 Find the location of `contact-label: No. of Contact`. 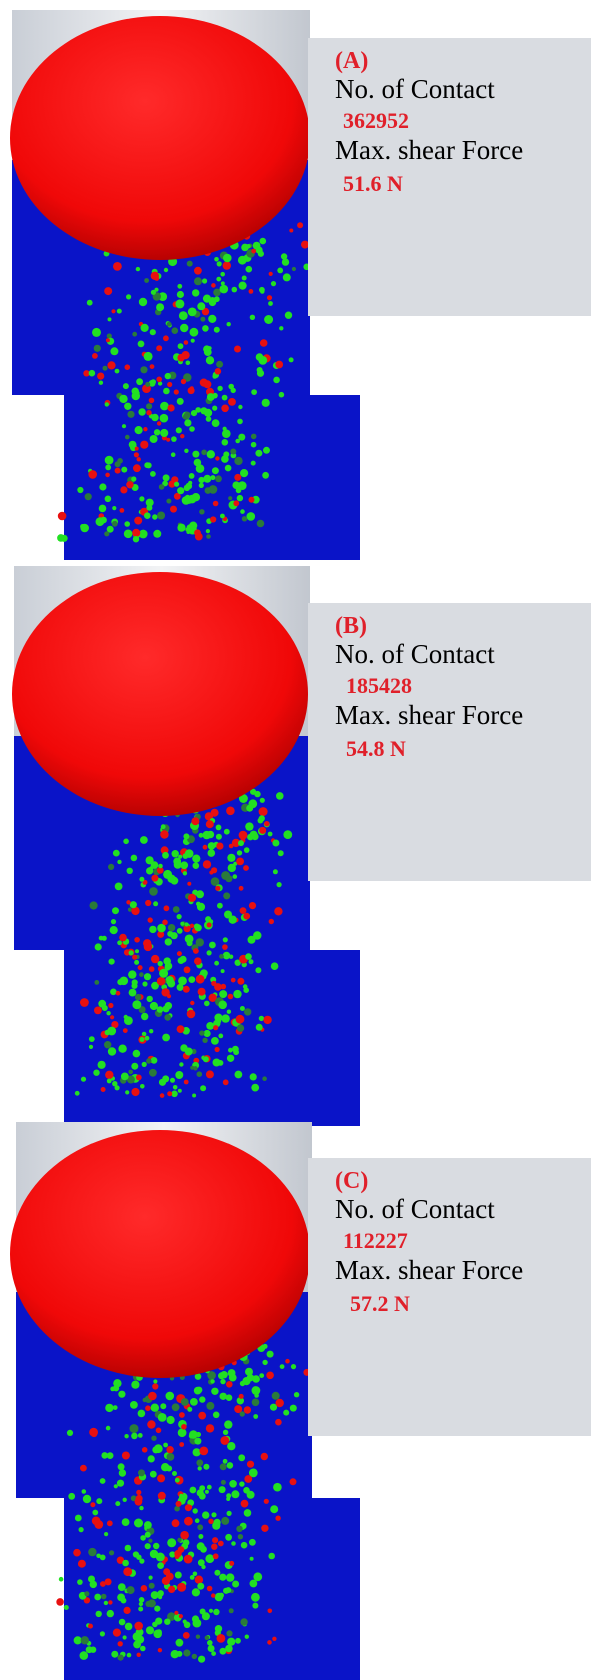

contact-label: No. of Contact is located at coordinates (415, 654).